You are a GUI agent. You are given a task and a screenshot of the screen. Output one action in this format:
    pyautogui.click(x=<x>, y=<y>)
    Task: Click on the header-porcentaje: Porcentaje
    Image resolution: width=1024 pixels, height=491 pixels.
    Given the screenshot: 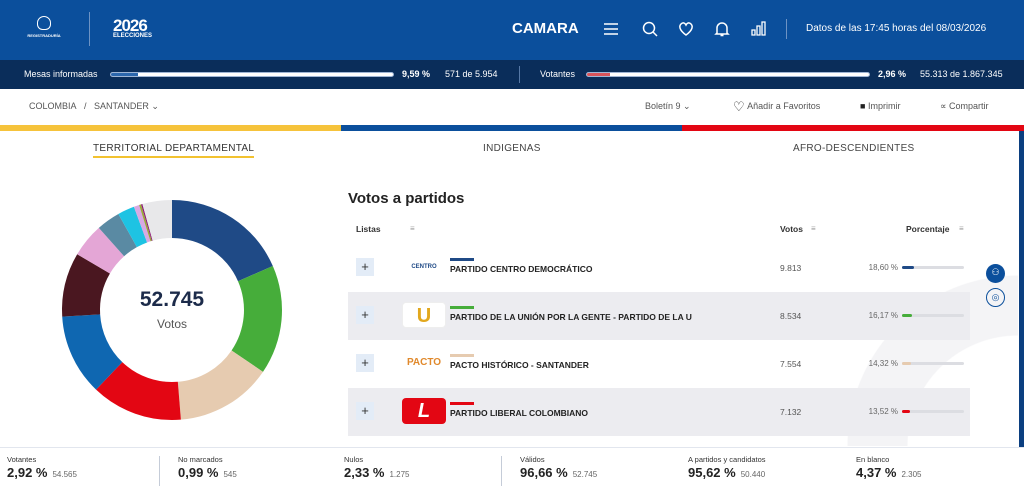 What is the action you would take?
    pyautogui.click(x=928, y=229)
    